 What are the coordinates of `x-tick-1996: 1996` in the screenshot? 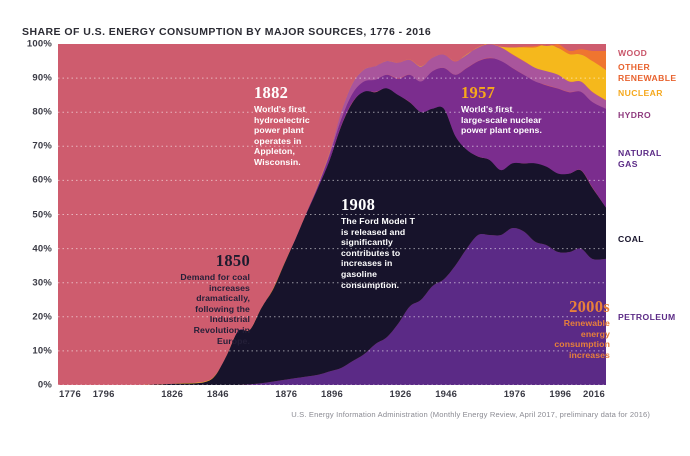 It's located at (560, 394).